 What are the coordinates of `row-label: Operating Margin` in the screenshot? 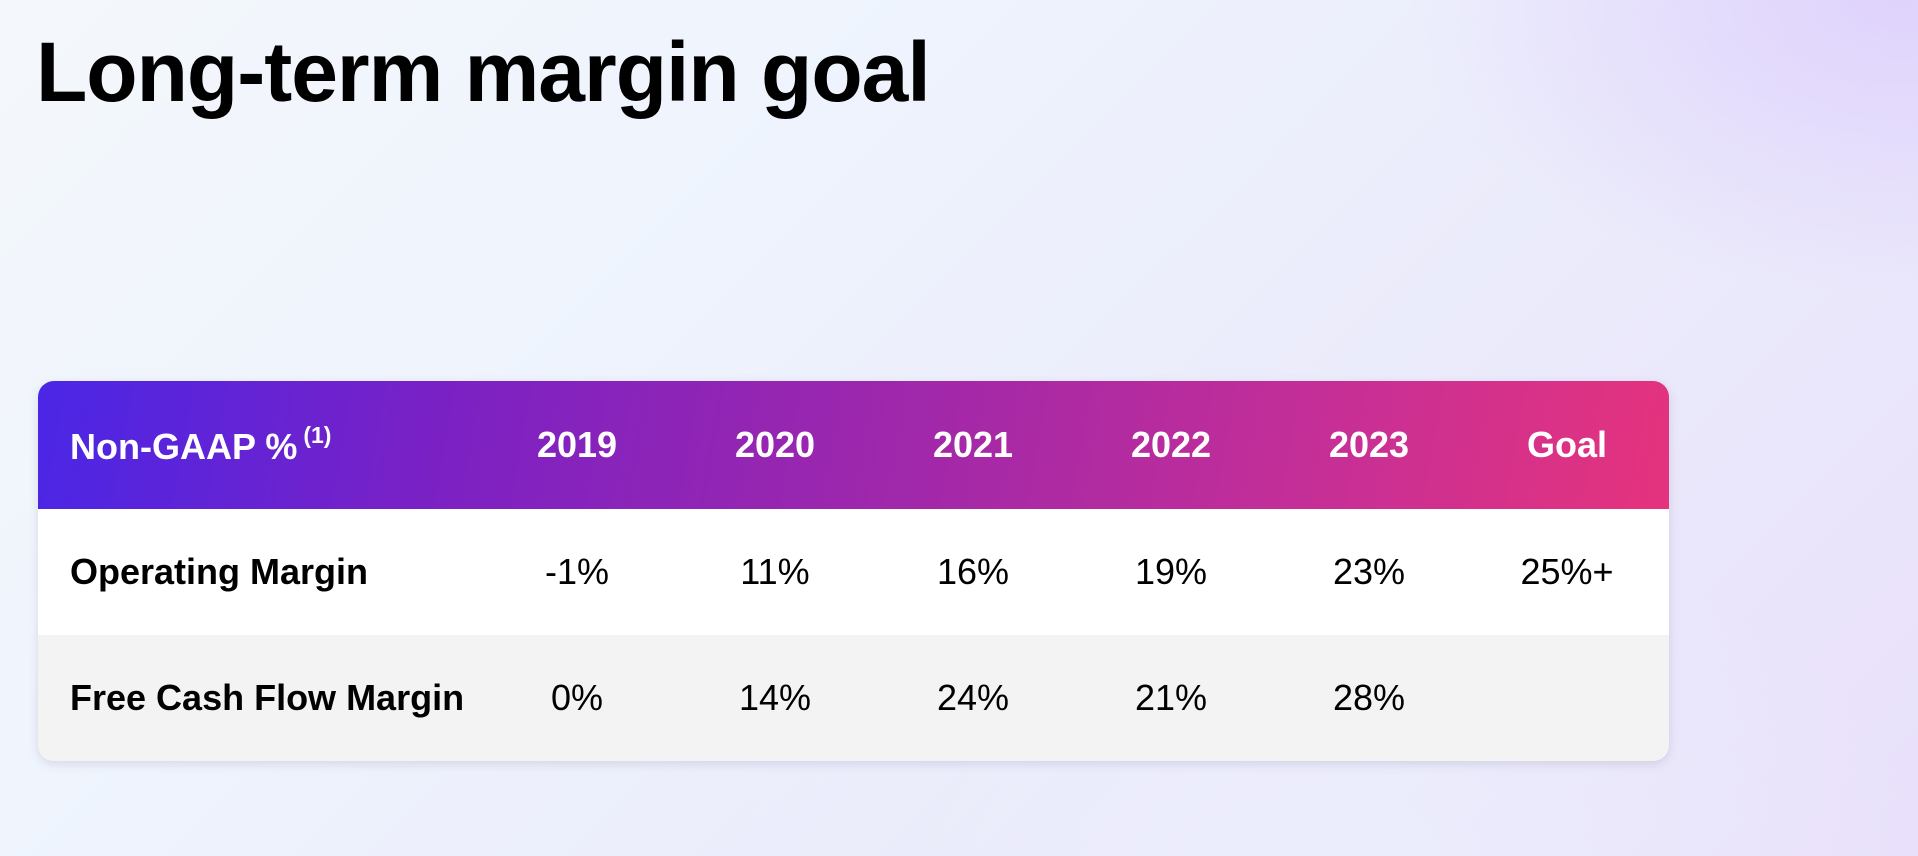 It's located at (219, 571).